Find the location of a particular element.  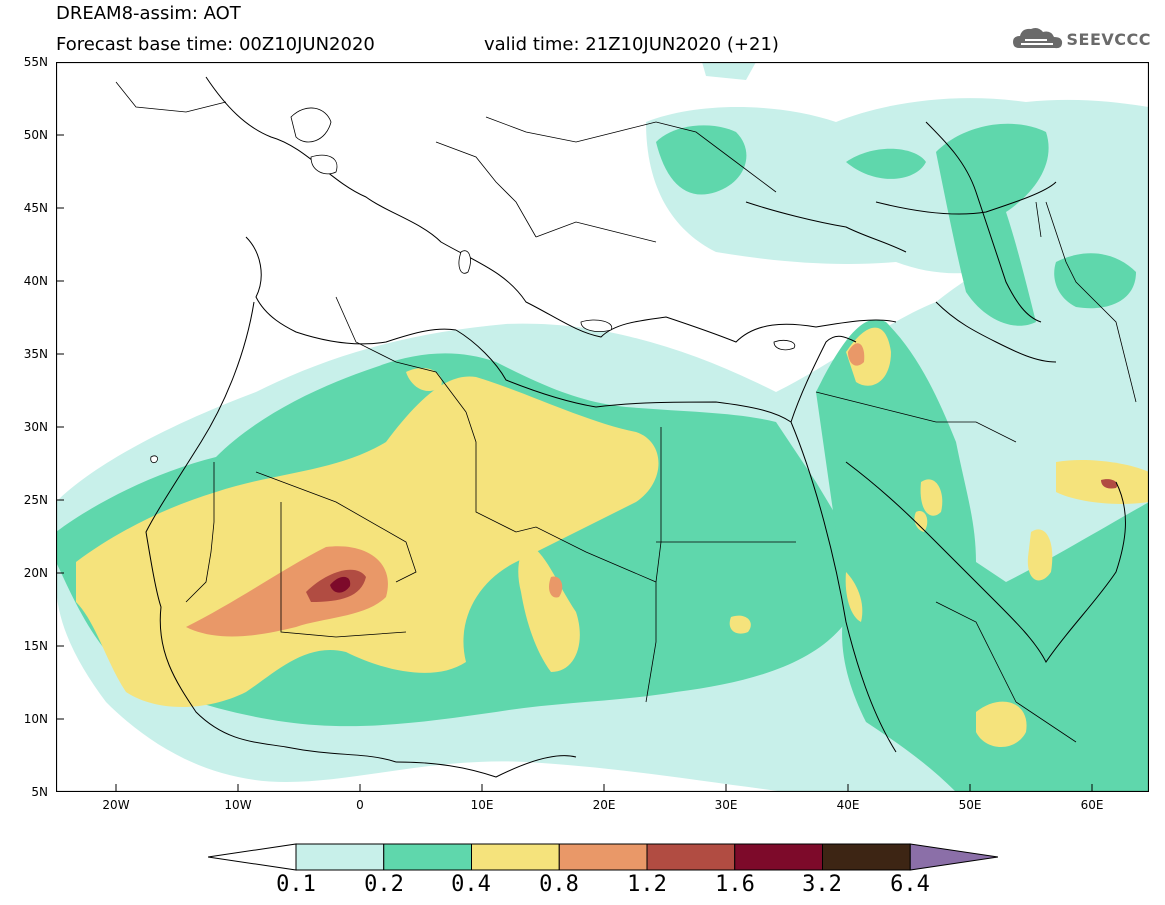

lon-tick: 10W is located at coordinates (238, 805).